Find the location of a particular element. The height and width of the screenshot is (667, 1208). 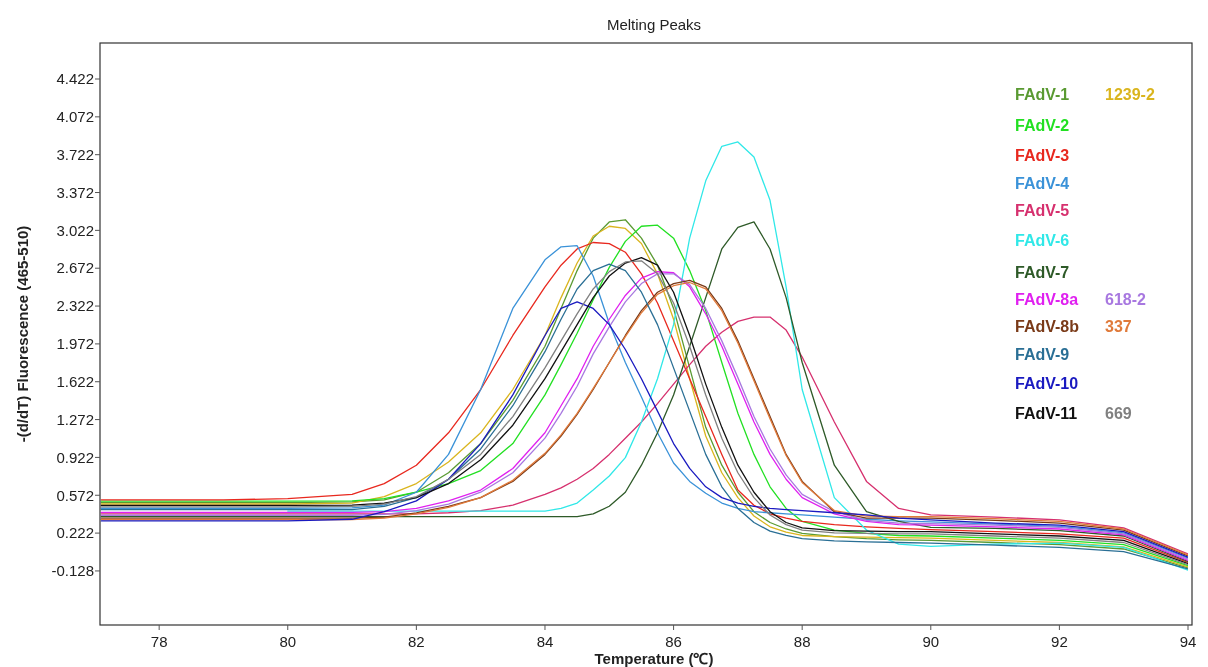

y-tick-label: 0.572 is located at coordinates (75, 495).